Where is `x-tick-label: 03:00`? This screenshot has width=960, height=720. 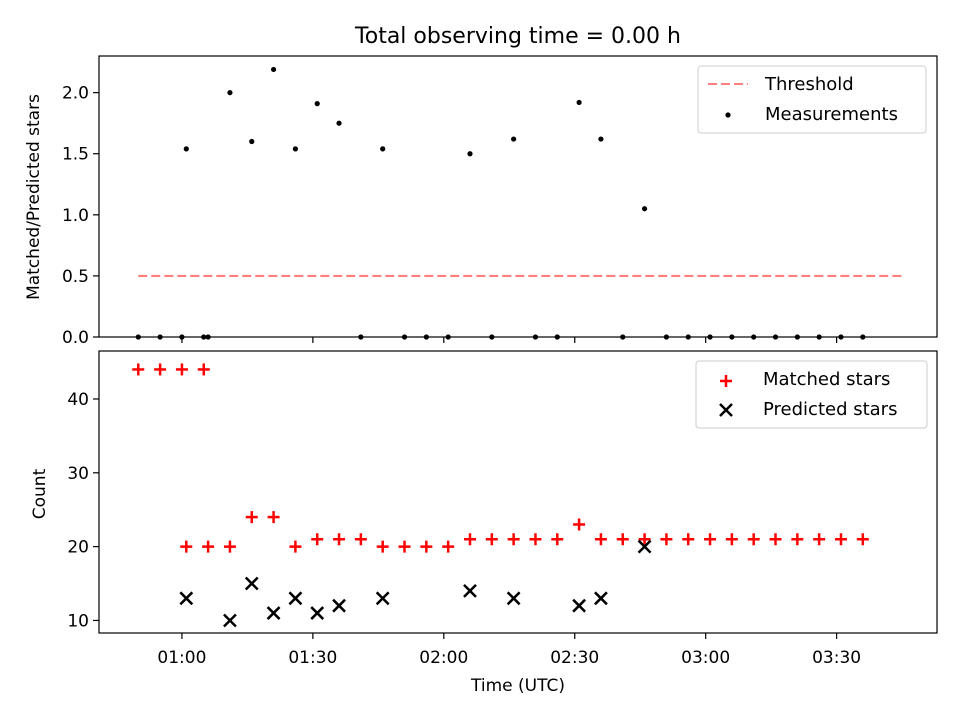 x-tick-label: 03:00 is located at coordinates (705, 658).